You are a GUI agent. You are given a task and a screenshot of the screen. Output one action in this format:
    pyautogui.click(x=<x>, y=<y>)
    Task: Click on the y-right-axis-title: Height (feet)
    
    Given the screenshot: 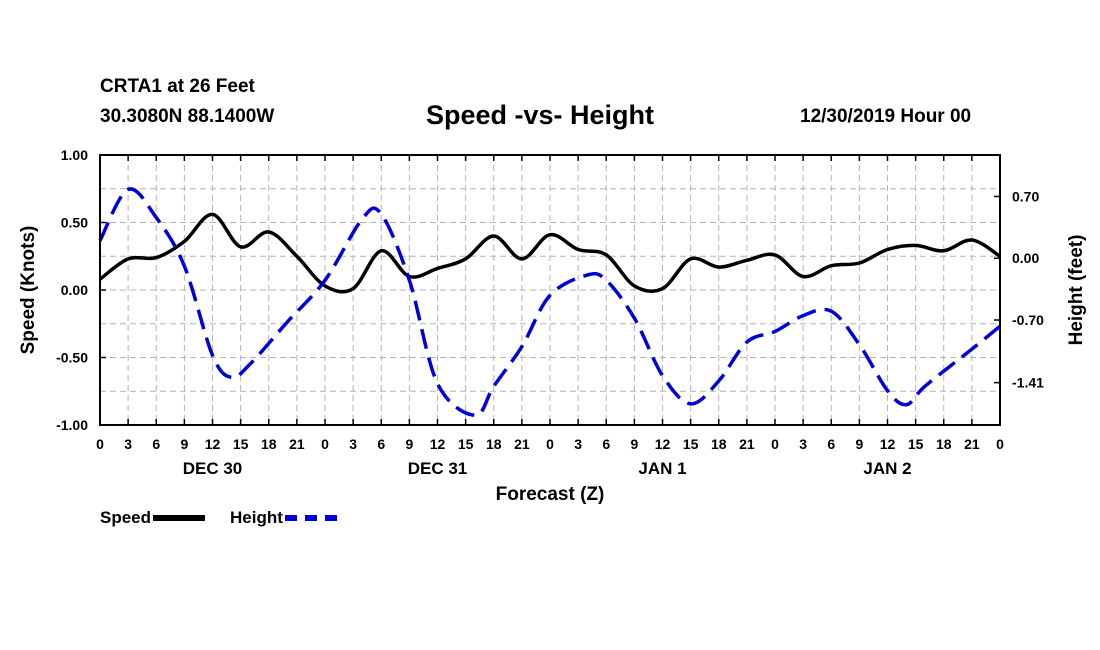 What is the action you would take?
    pyautogui.click(x=1076, y=290)
    